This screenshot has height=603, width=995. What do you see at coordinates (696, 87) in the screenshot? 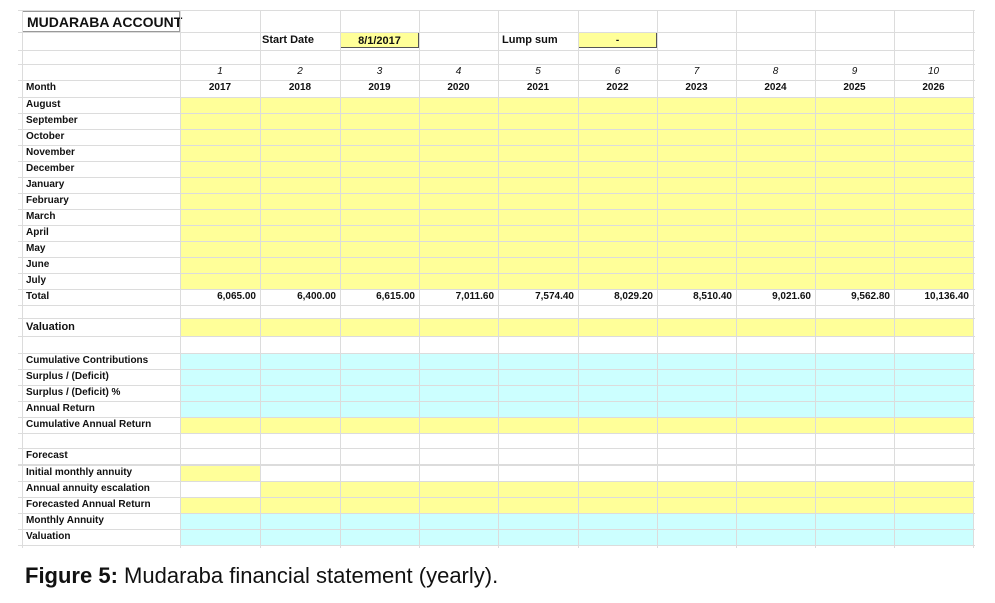
I see `year-header: 2023` at bounding box center [696, 87].